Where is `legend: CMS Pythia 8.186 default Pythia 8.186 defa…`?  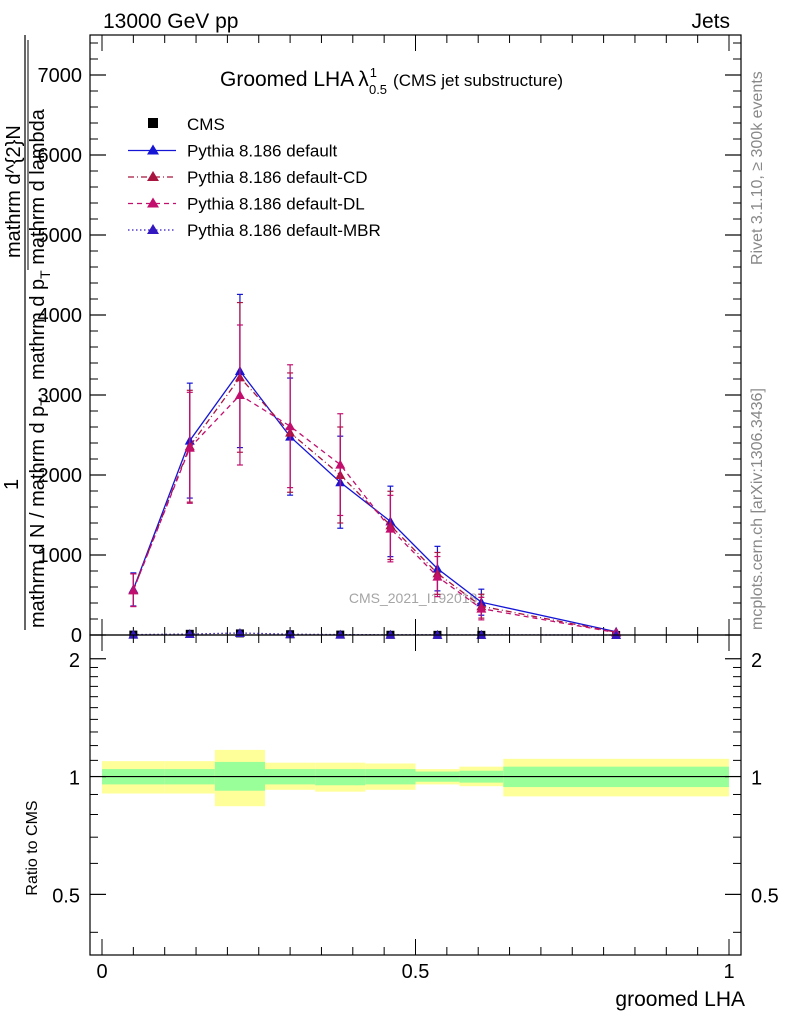 legend: CMS Pythia 8.186 default Pythia 8.186 defa… is located at coordinates (254, 177).